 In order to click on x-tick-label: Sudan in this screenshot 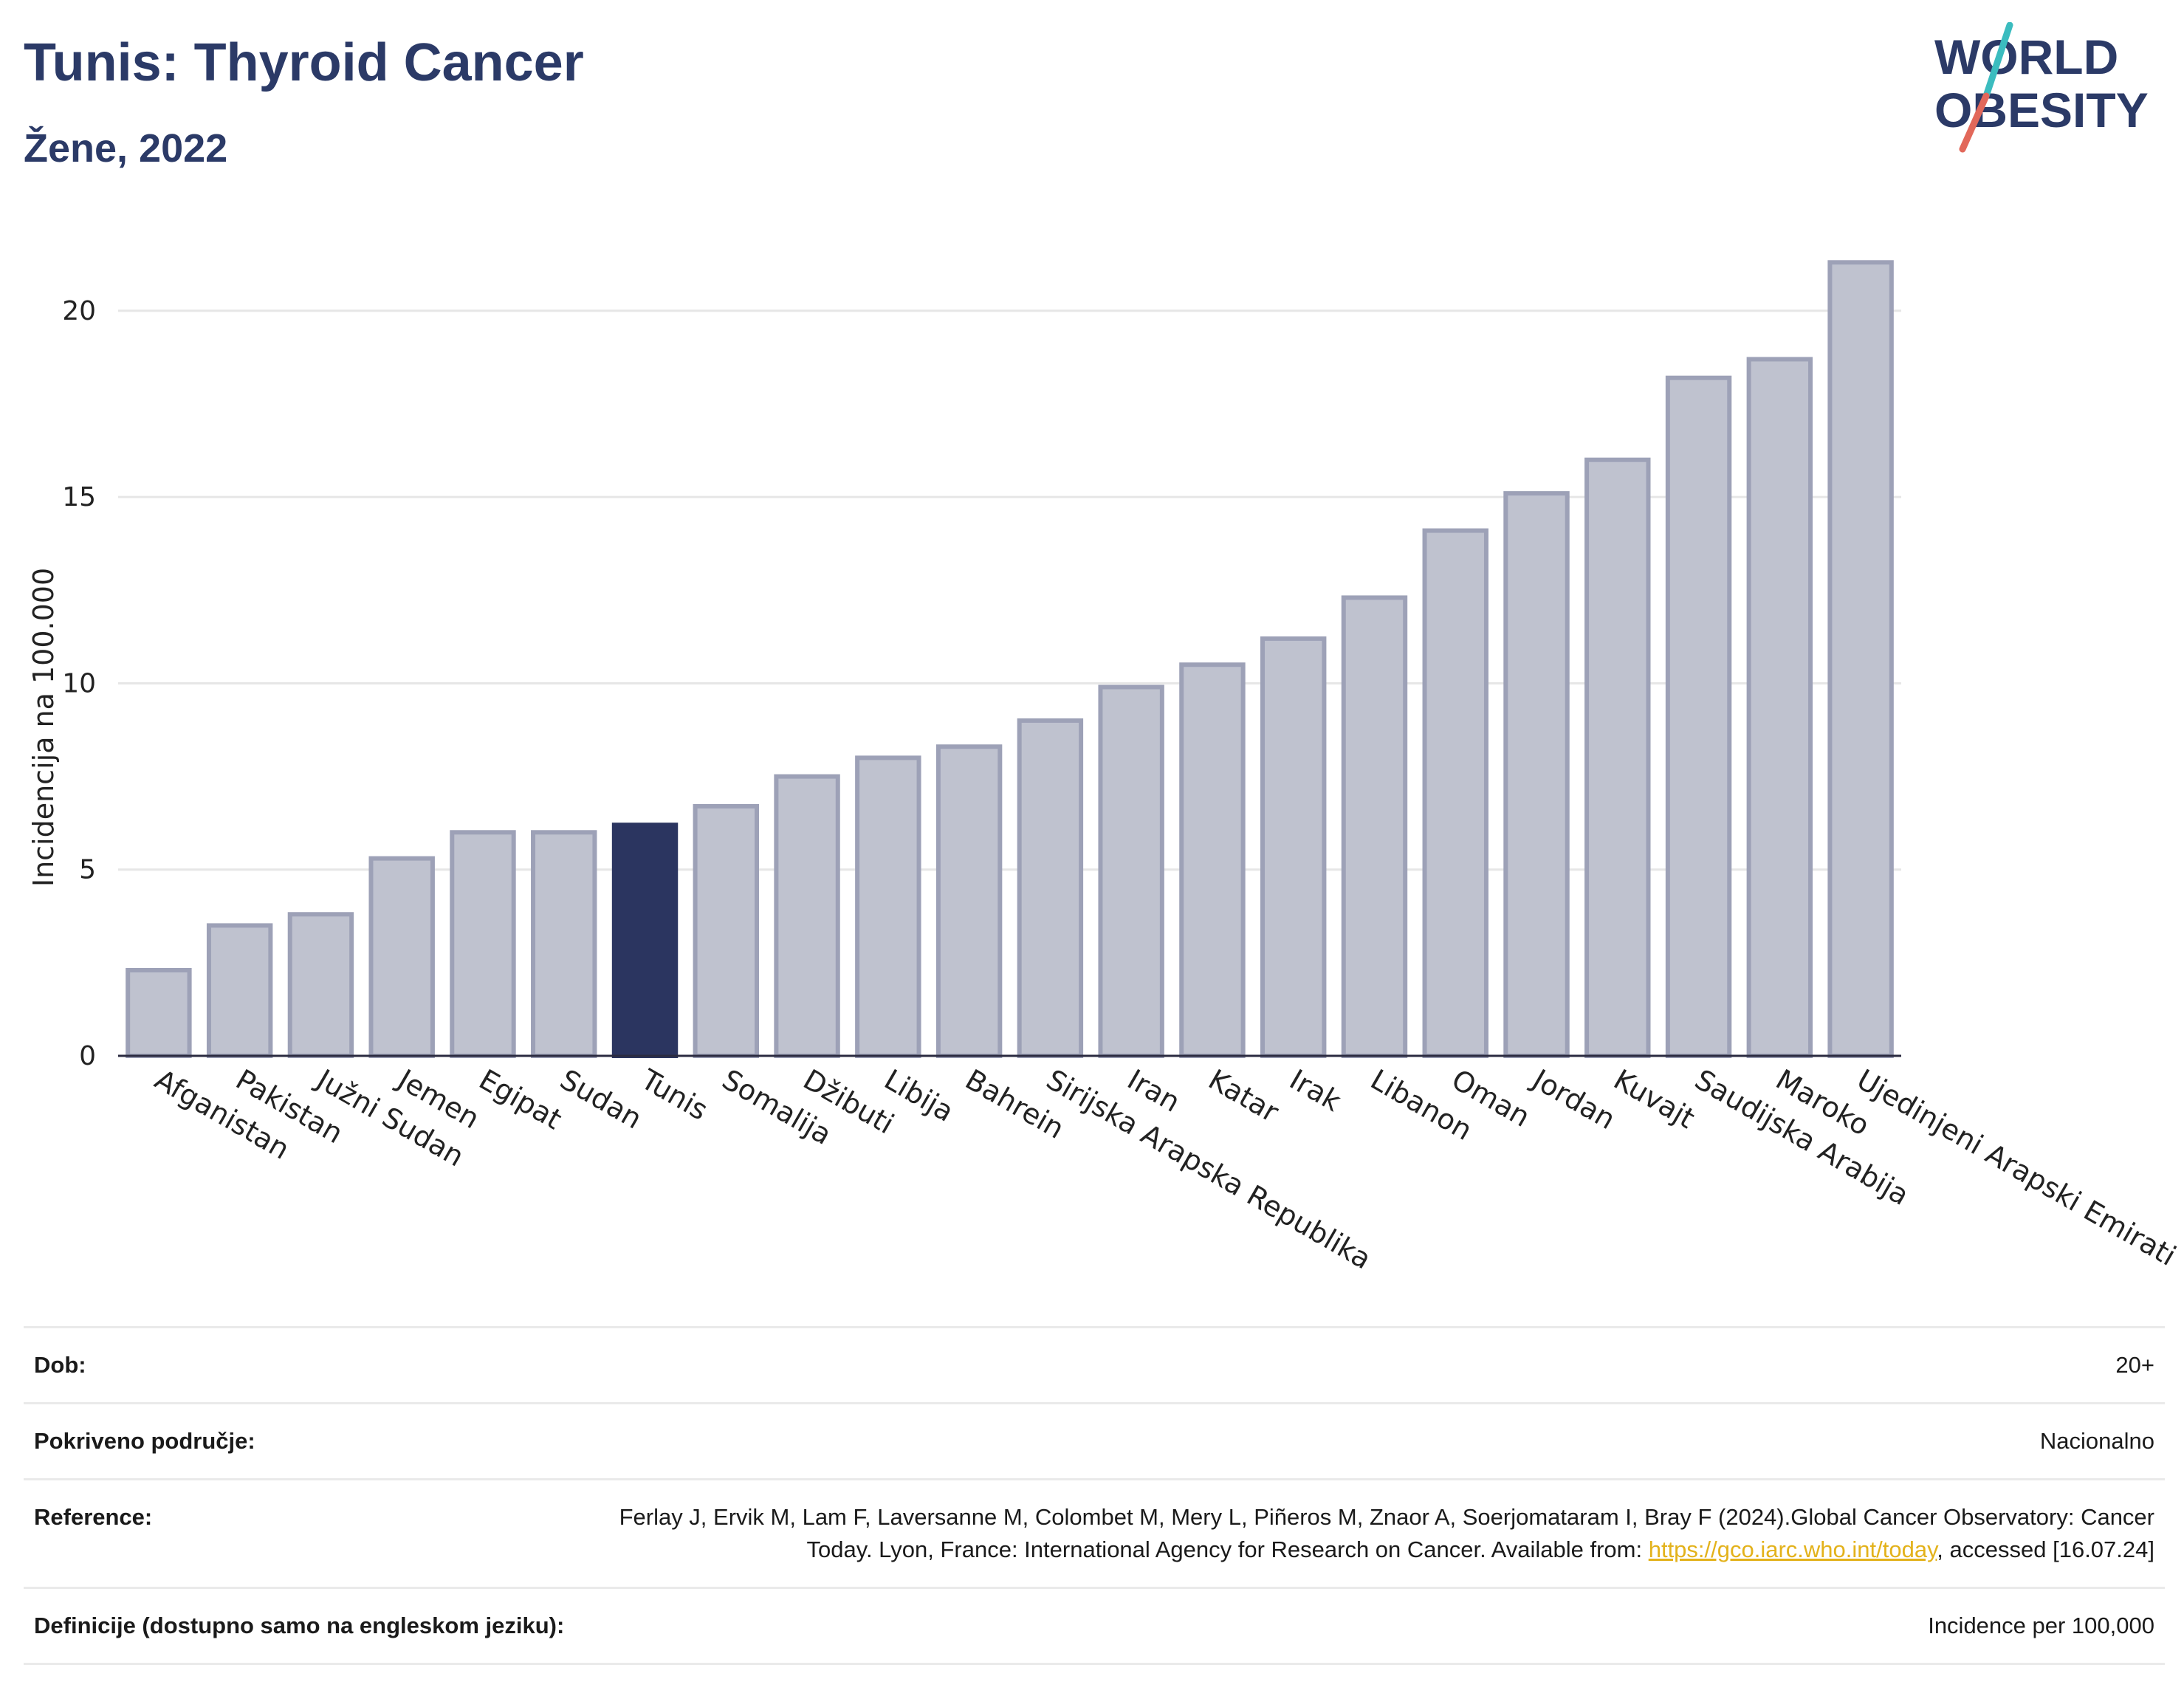, I will do `click(601, 1099)`.